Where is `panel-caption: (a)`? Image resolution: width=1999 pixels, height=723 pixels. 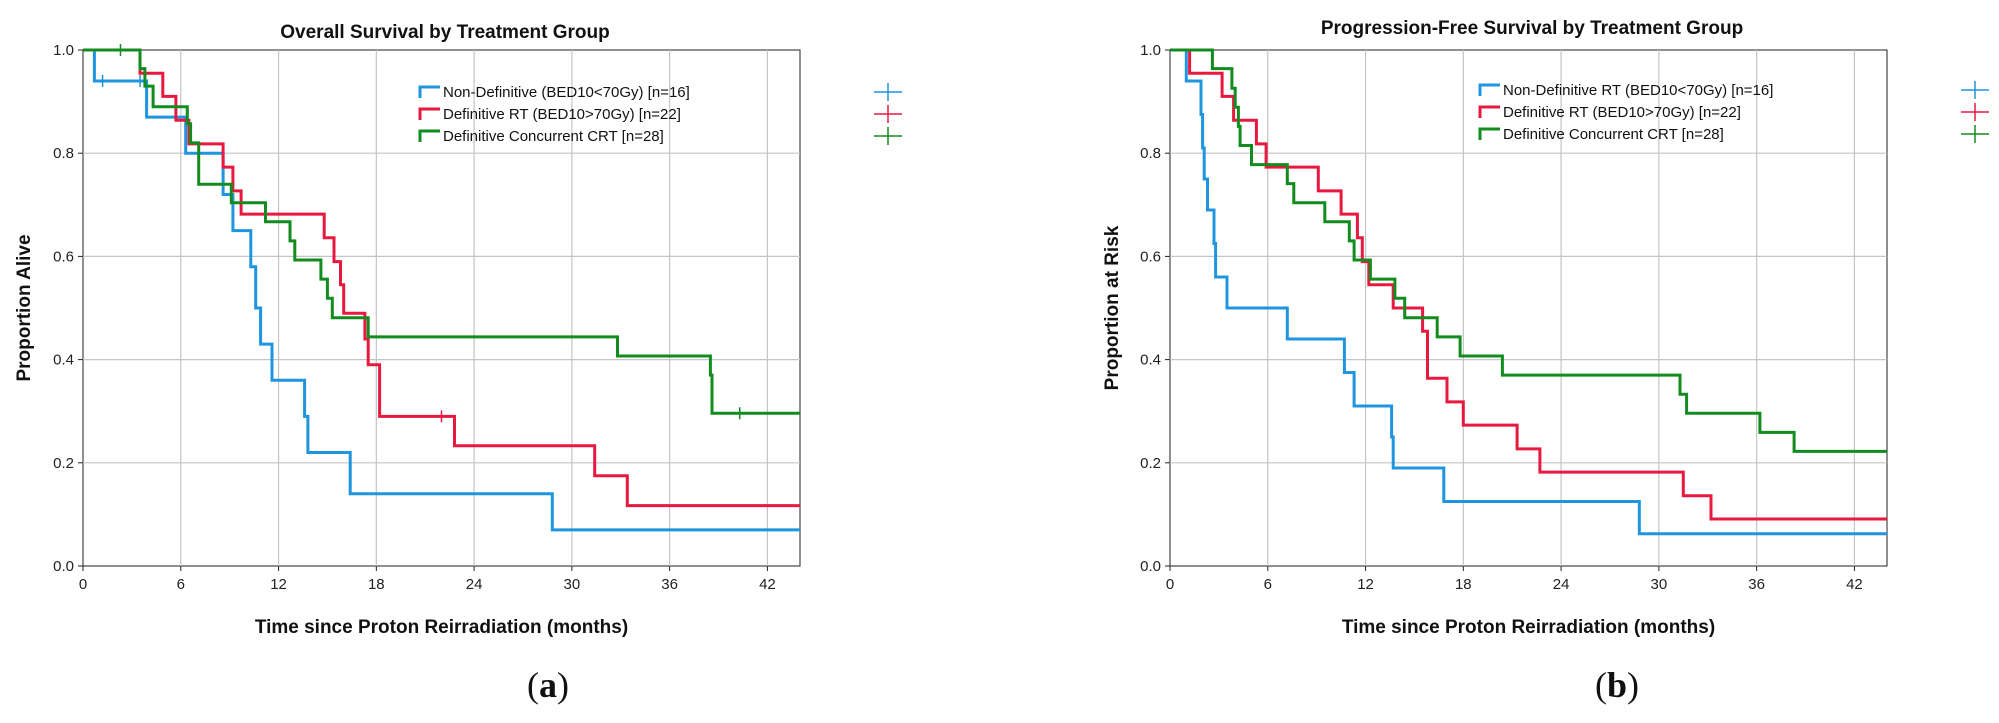 panel-caption: (a) is located at coordinates (548, 685).